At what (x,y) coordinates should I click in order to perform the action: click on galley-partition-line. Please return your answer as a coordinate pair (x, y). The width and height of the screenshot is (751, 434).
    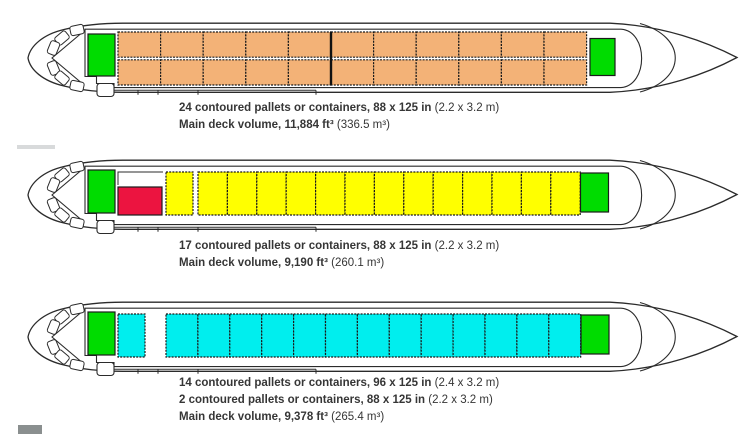
    Looking at the image, I should click on (140, 178).